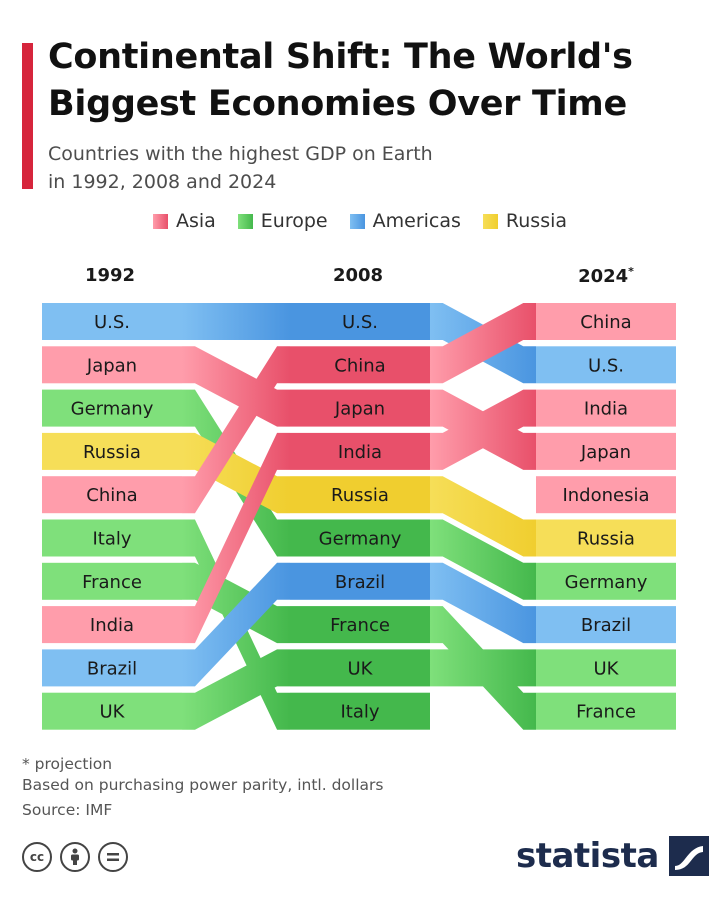  I want to click on label-italy-2008: Italy, so click(359, 712).